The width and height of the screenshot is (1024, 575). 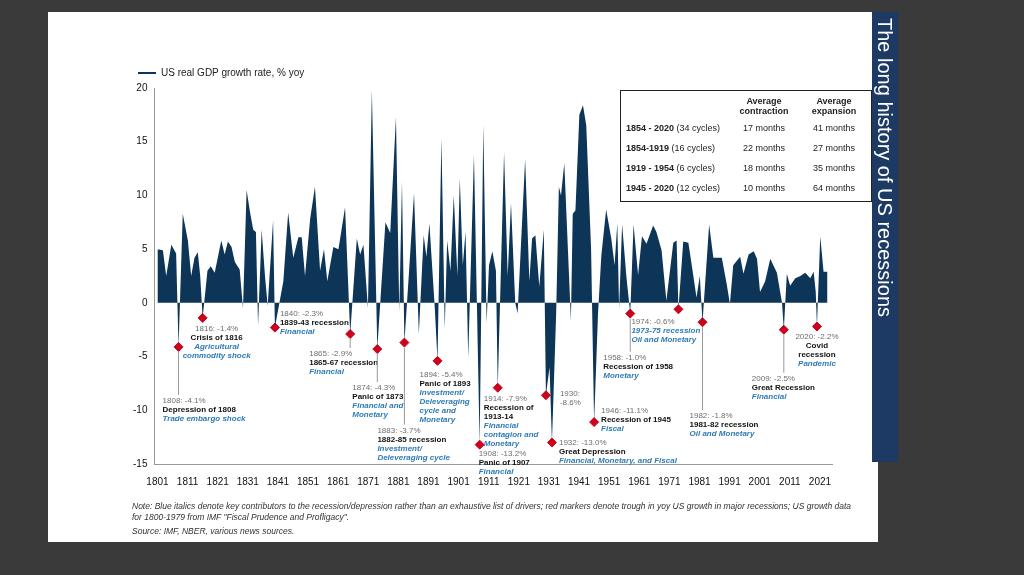 I want to click on x-tick-label: 1951, so click(x=609, y=481).